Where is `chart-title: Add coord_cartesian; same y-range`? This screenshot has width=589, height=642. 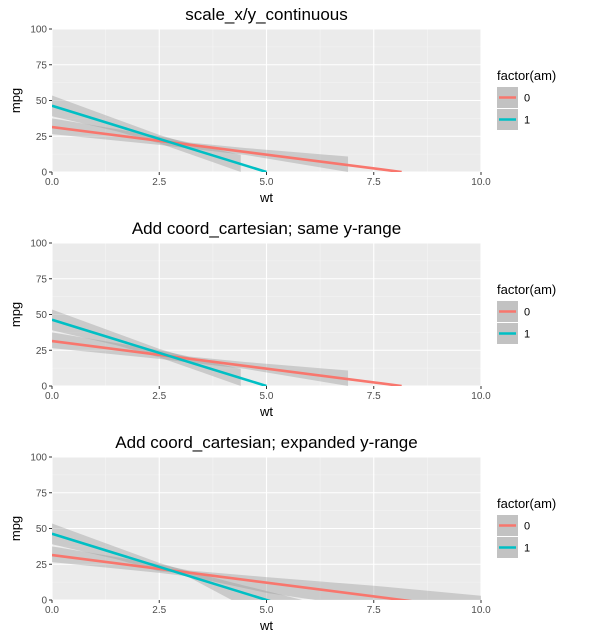 chart-title: Add coord_cartesian; same y-range is located at coordinates (266, 228).